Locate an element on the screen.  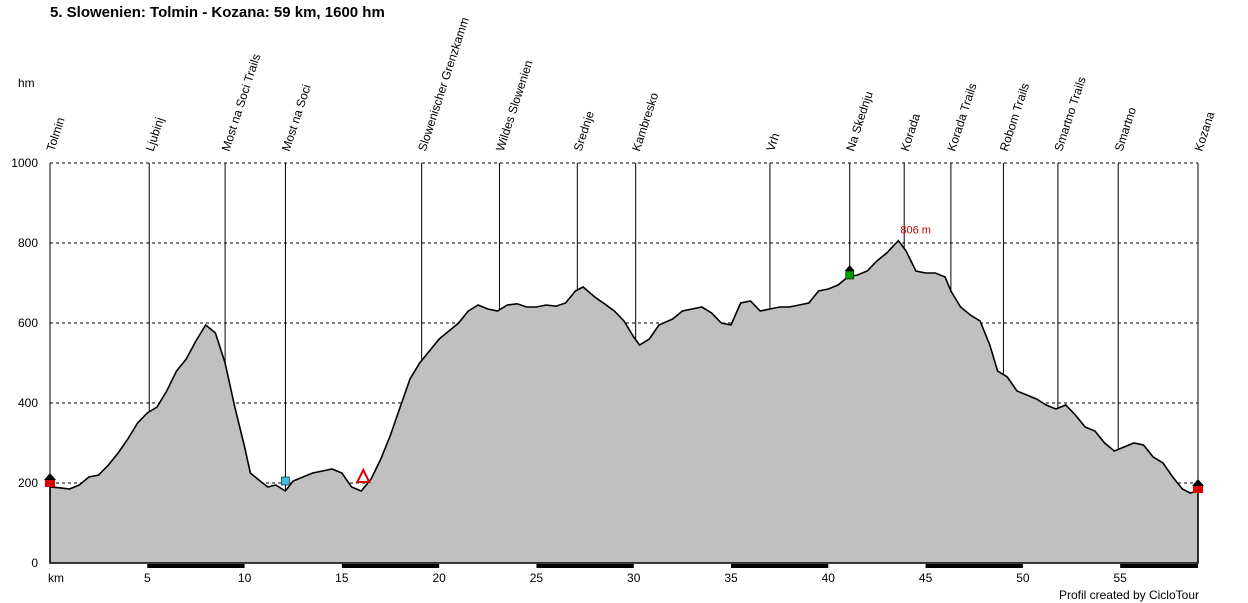
x-tick-label: 20 is located at coordinates (439, 578).